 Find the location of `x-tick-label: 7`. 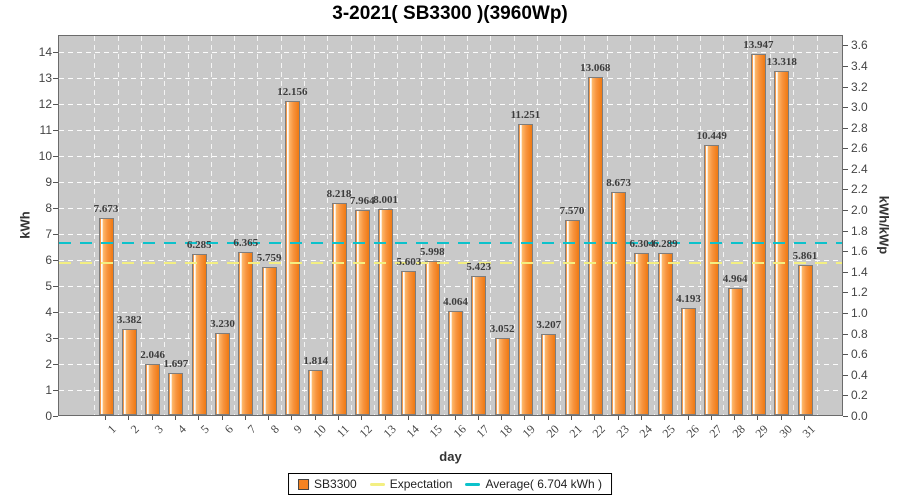

x-tick-label: 7 is located at coordinates (251, 429).